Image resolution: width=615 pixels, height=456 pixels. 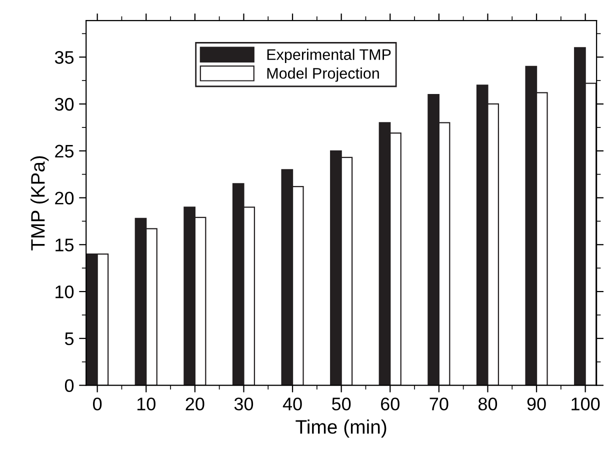 I want to click on x-tick-label: 50, so click(x=341, y=404).